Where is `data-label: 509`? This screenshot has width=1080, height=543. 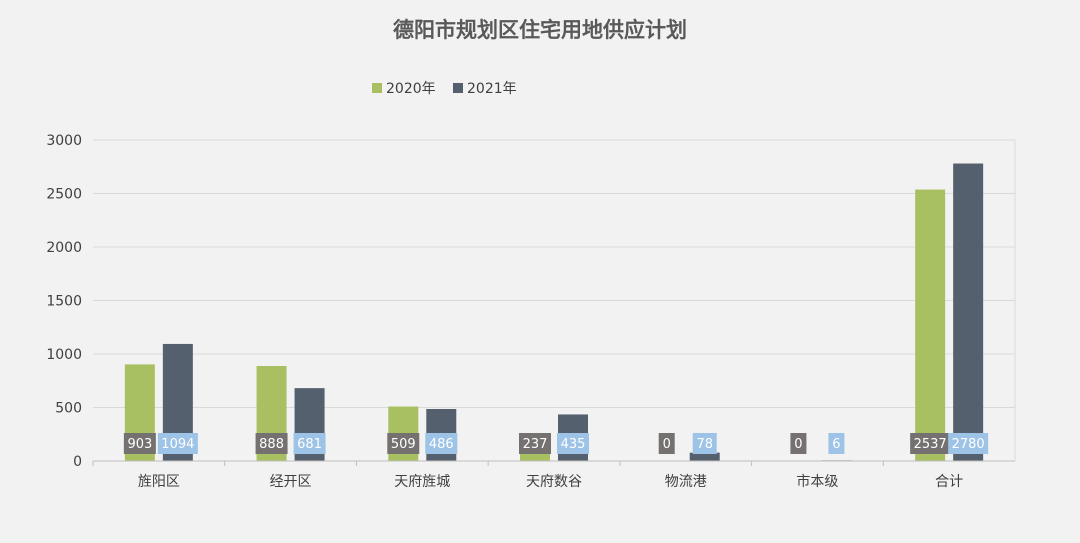
data-label: 509 is located at coordinates (403, 444).